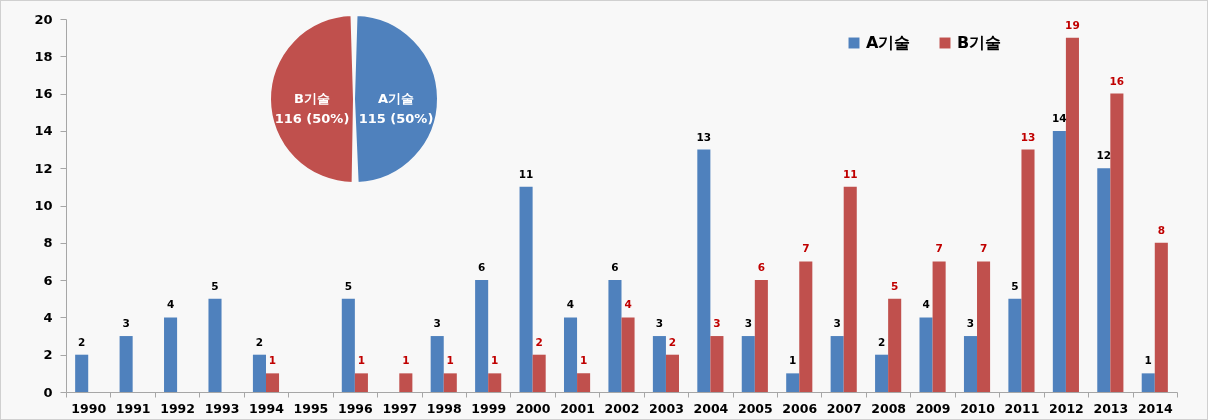 Image resolution: width=1208 pixels, height=420 pixels. What do you see at coordinates (48, 355) in the screenshot?
I see `y-tick-label: 2` at bounding box center [48, 355].